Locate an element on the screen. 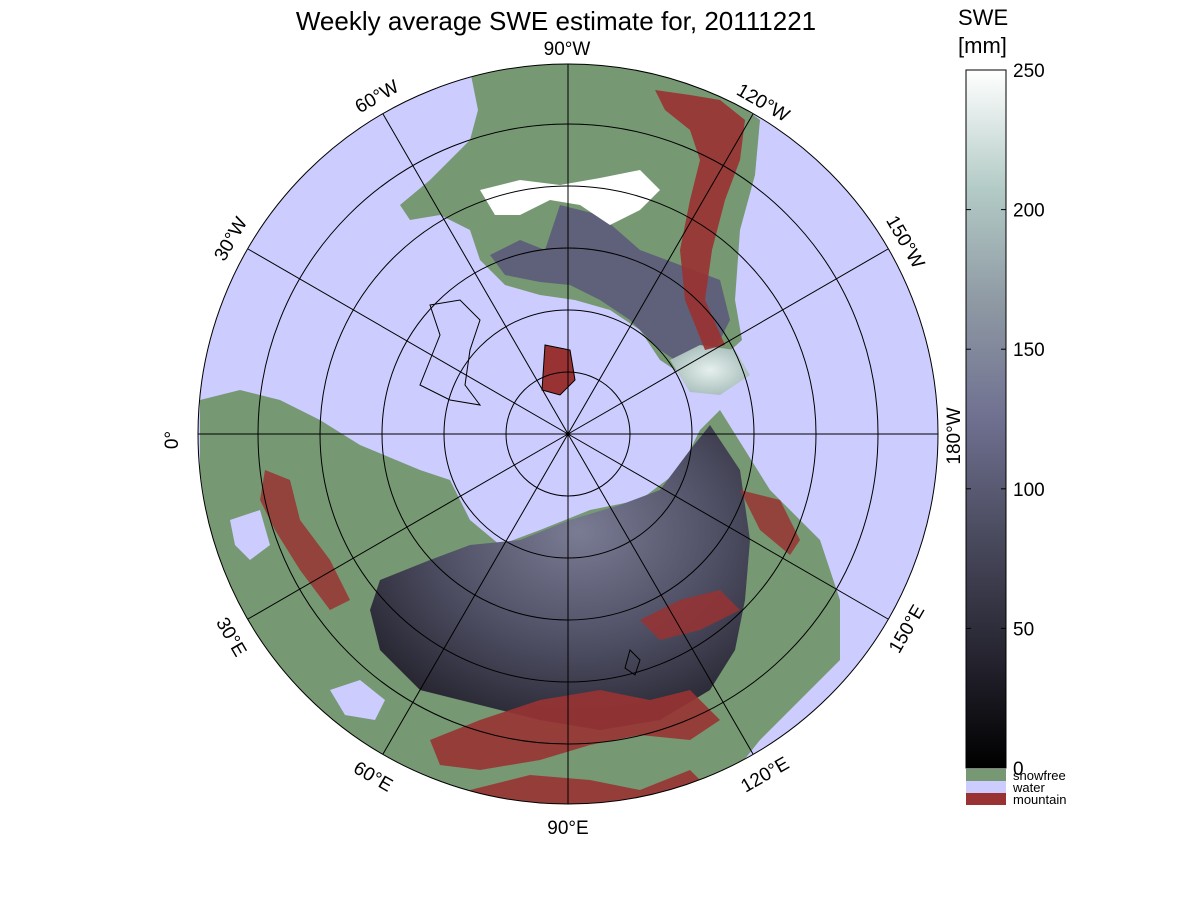  lon-label-30e: 30°E is located at coordinates (230, 637).